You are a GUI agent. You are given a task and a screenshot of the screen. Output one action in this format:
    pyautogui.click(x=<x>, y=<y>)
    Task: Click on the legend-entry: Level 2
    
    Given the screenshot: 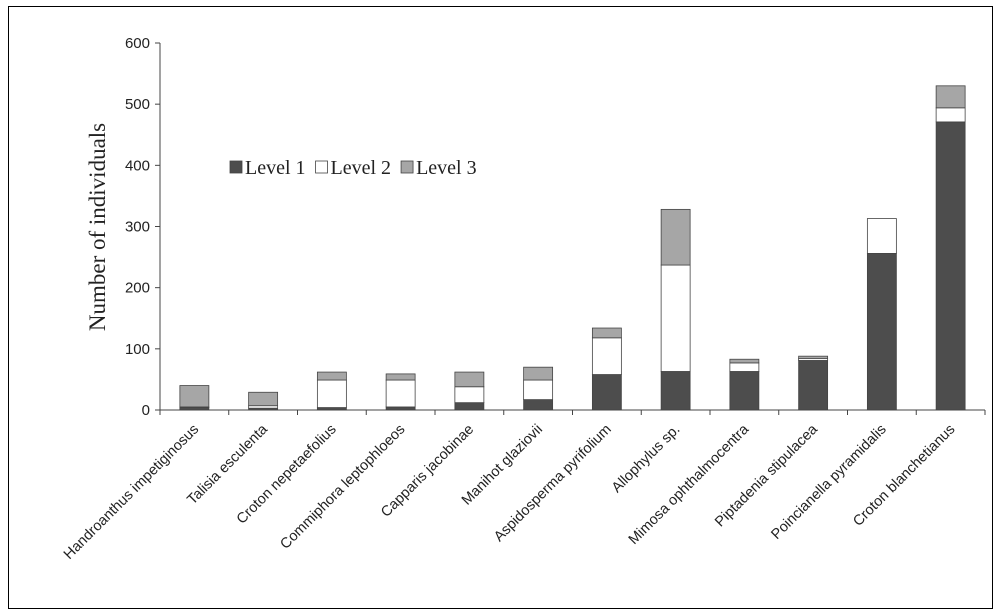 What is the action you would take?
    pyautogui.click(x=361, y=168)
    